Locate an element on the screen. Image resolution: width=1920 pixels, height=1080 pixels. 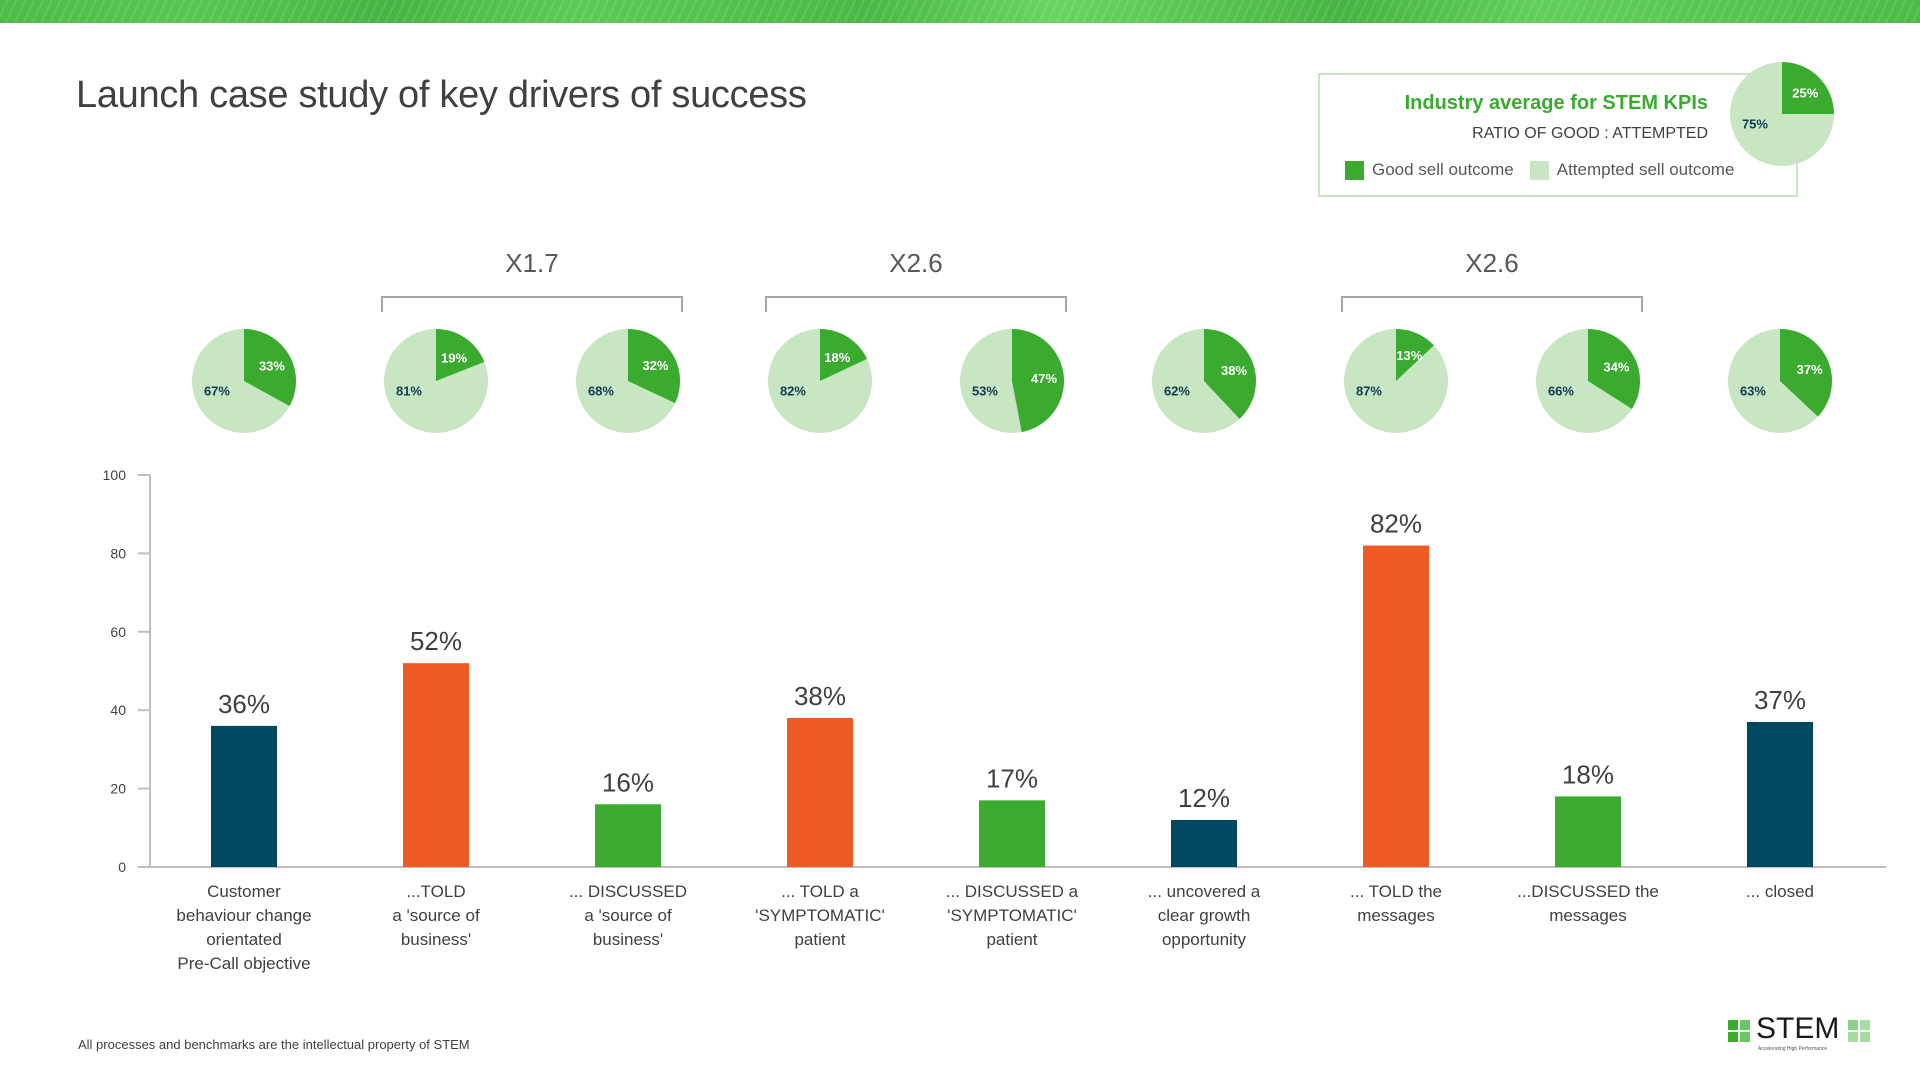
x-category-label: ... DISCUSSED a 'SYMPTOMATIC' patient is located at coordinates (1012, 916).